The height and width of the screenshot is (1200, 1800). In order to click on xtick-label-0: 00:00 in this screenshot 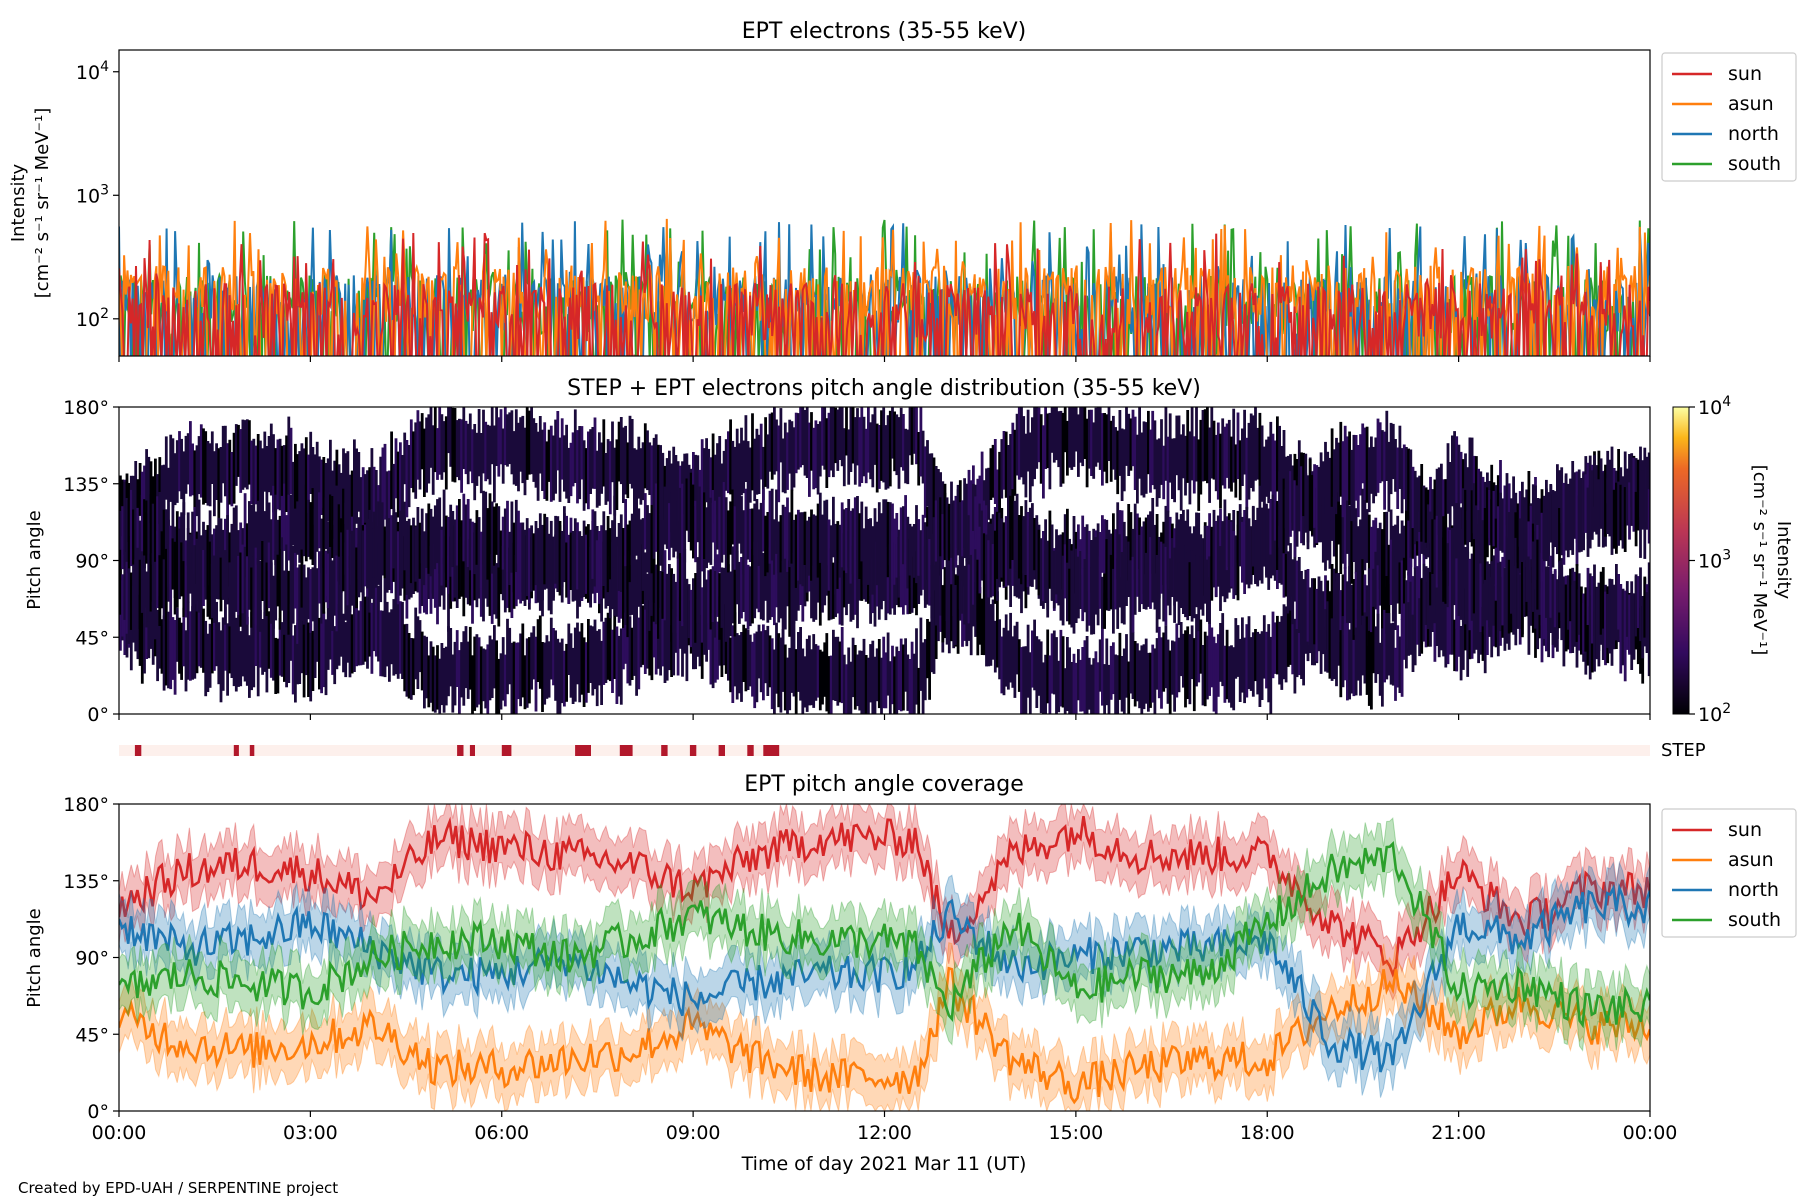, I will do `click(119, 1133)`.